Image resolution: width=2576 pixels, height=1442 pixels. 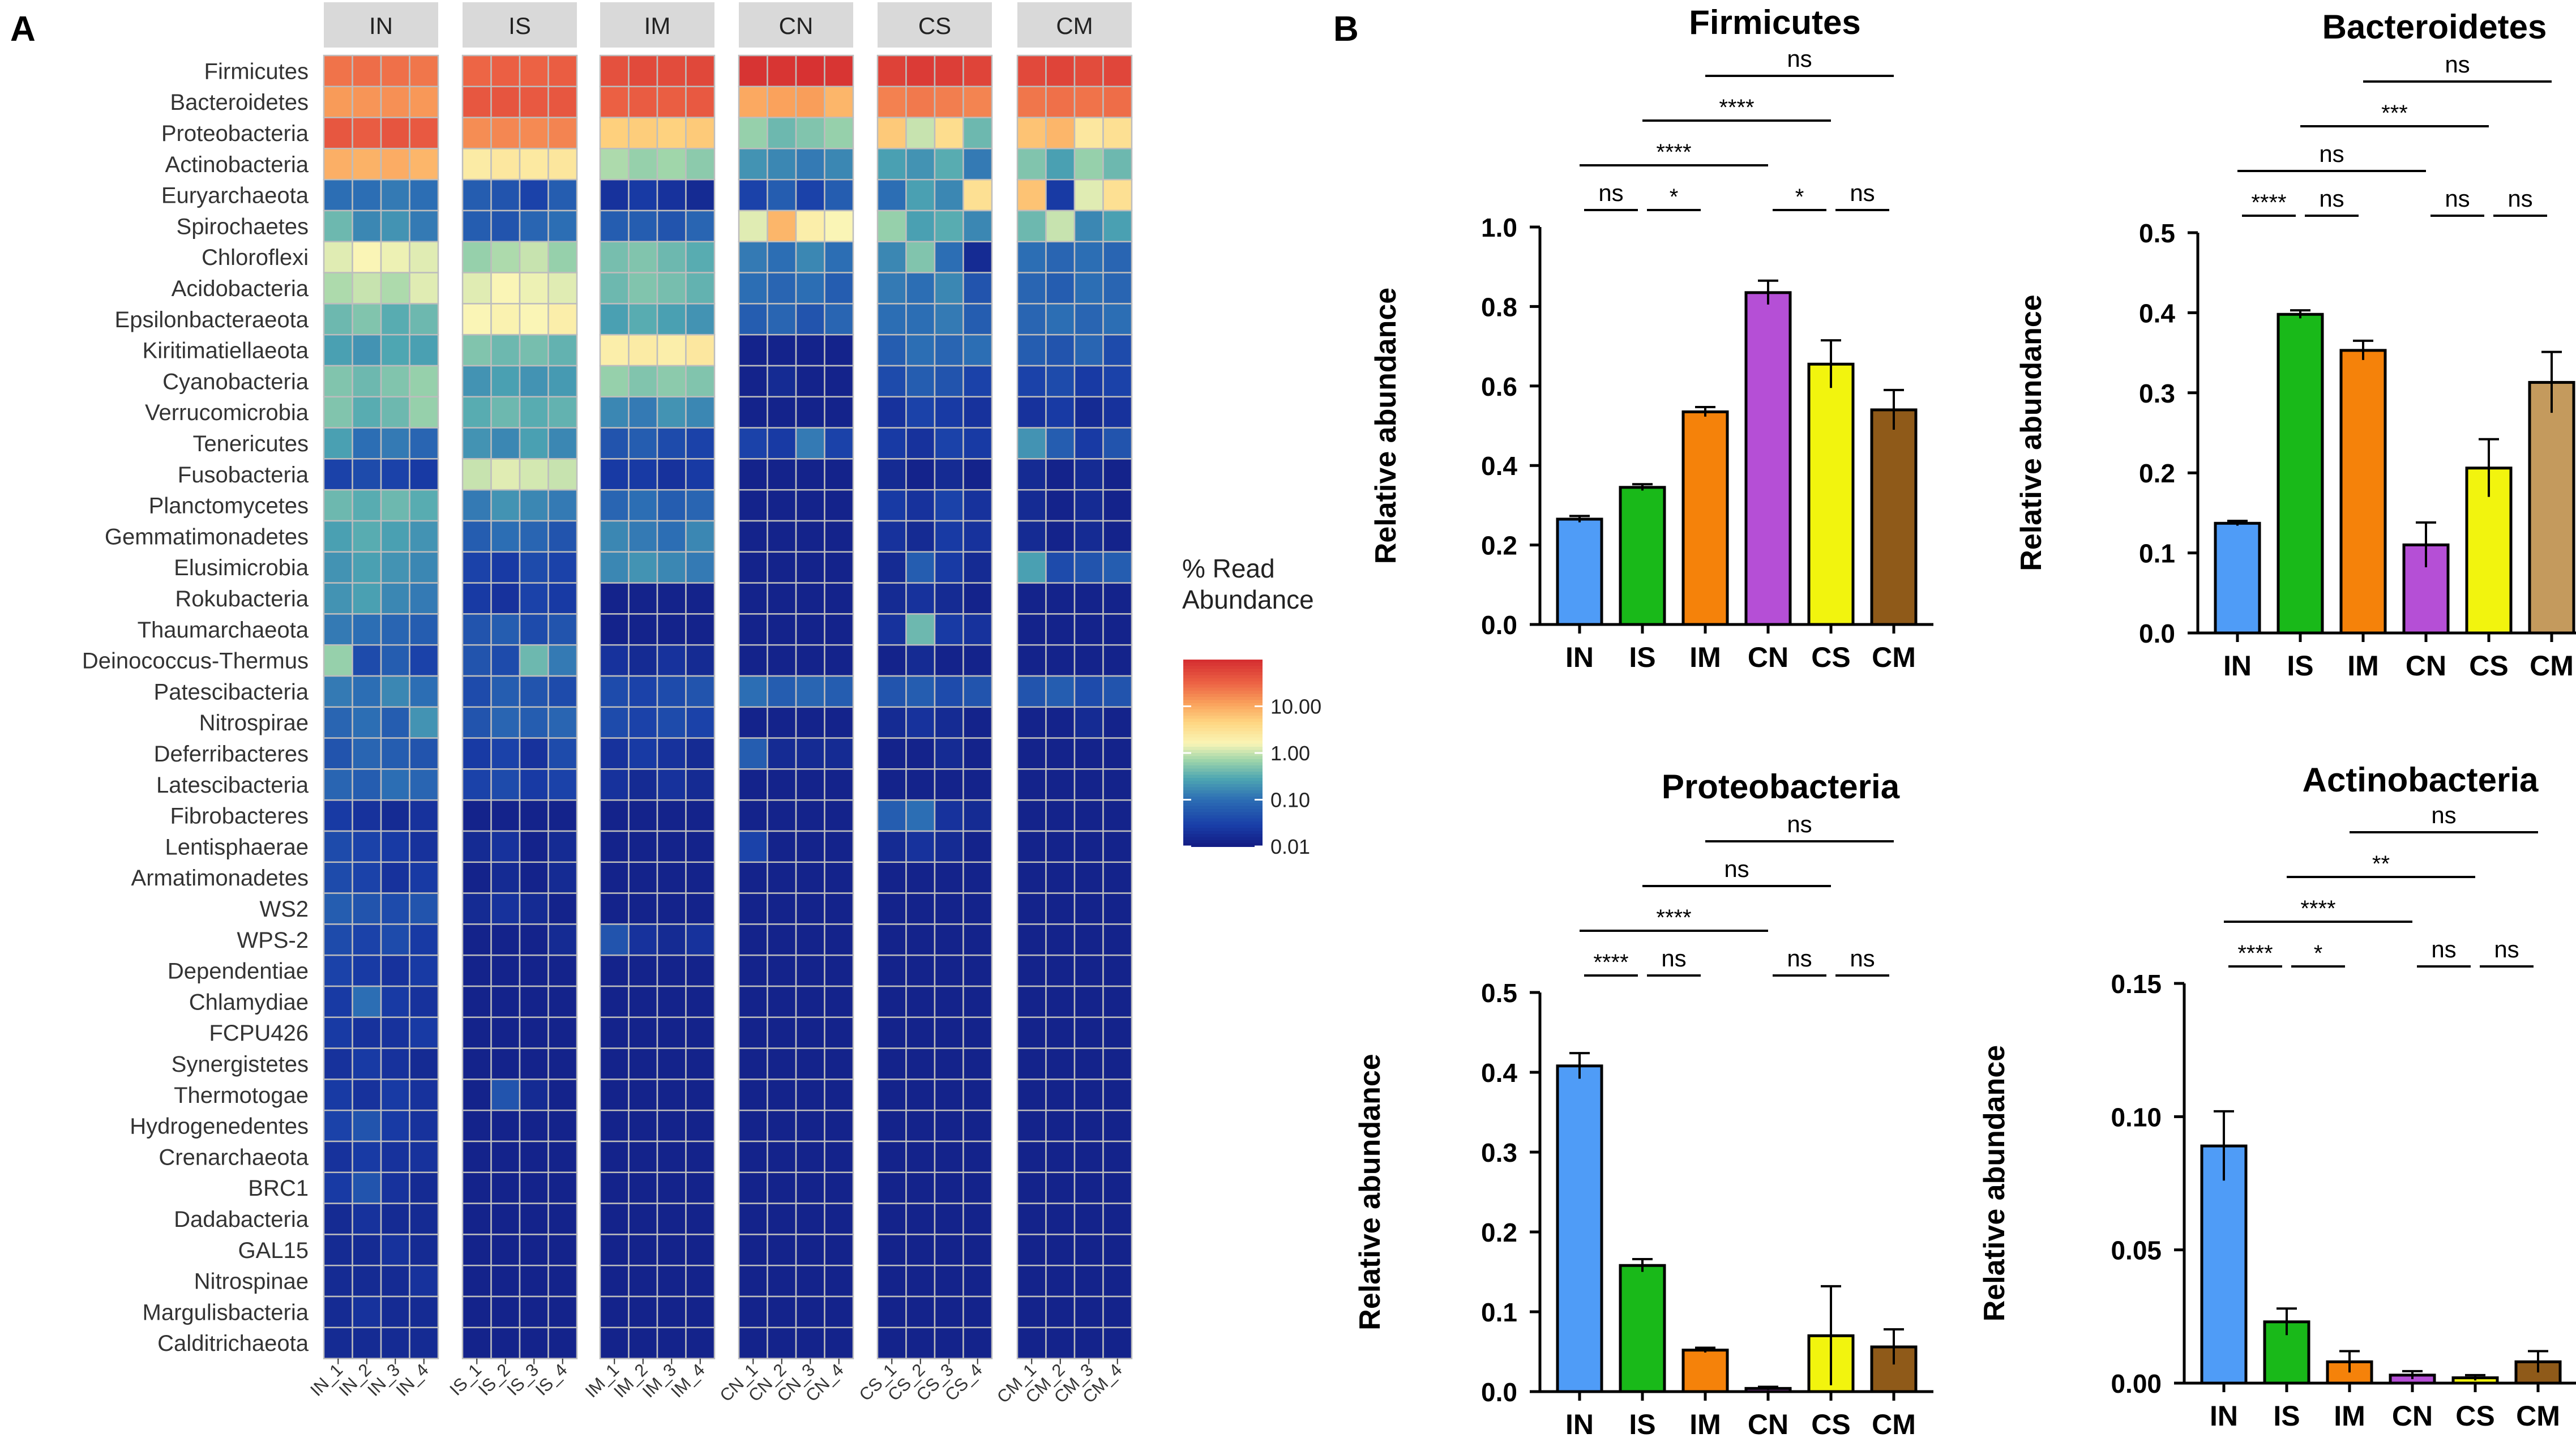 I want to click on y-tick-label: 0.5, so click(x=1499, y=993).